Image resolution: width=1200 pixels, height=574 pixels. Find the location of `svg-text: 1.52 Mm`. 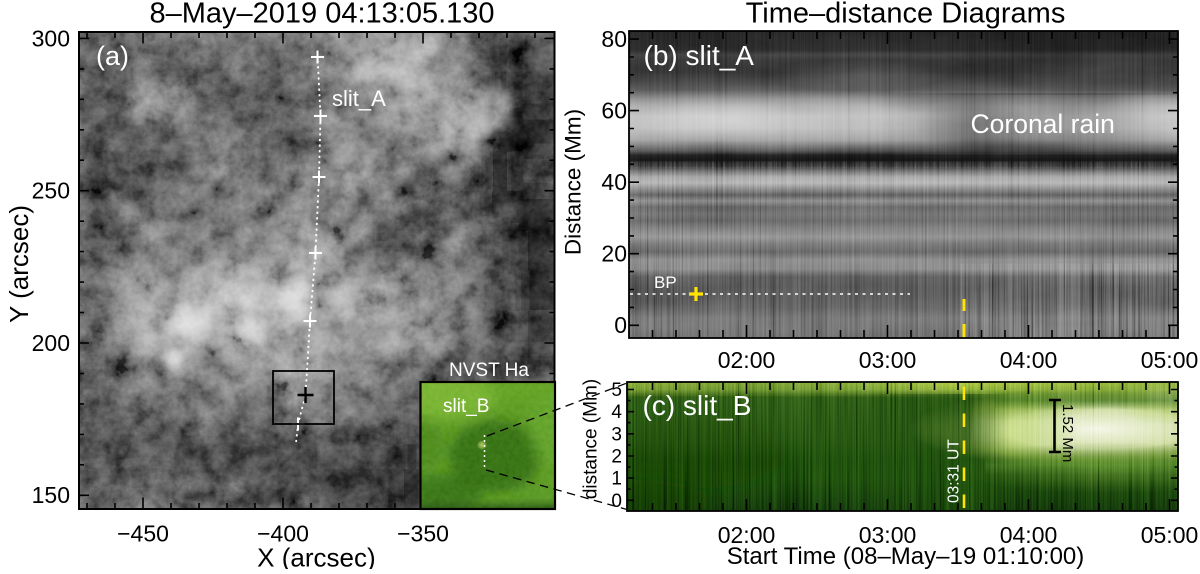

svg-text: 1.52 Mm is located at coordinates (1067, 433).